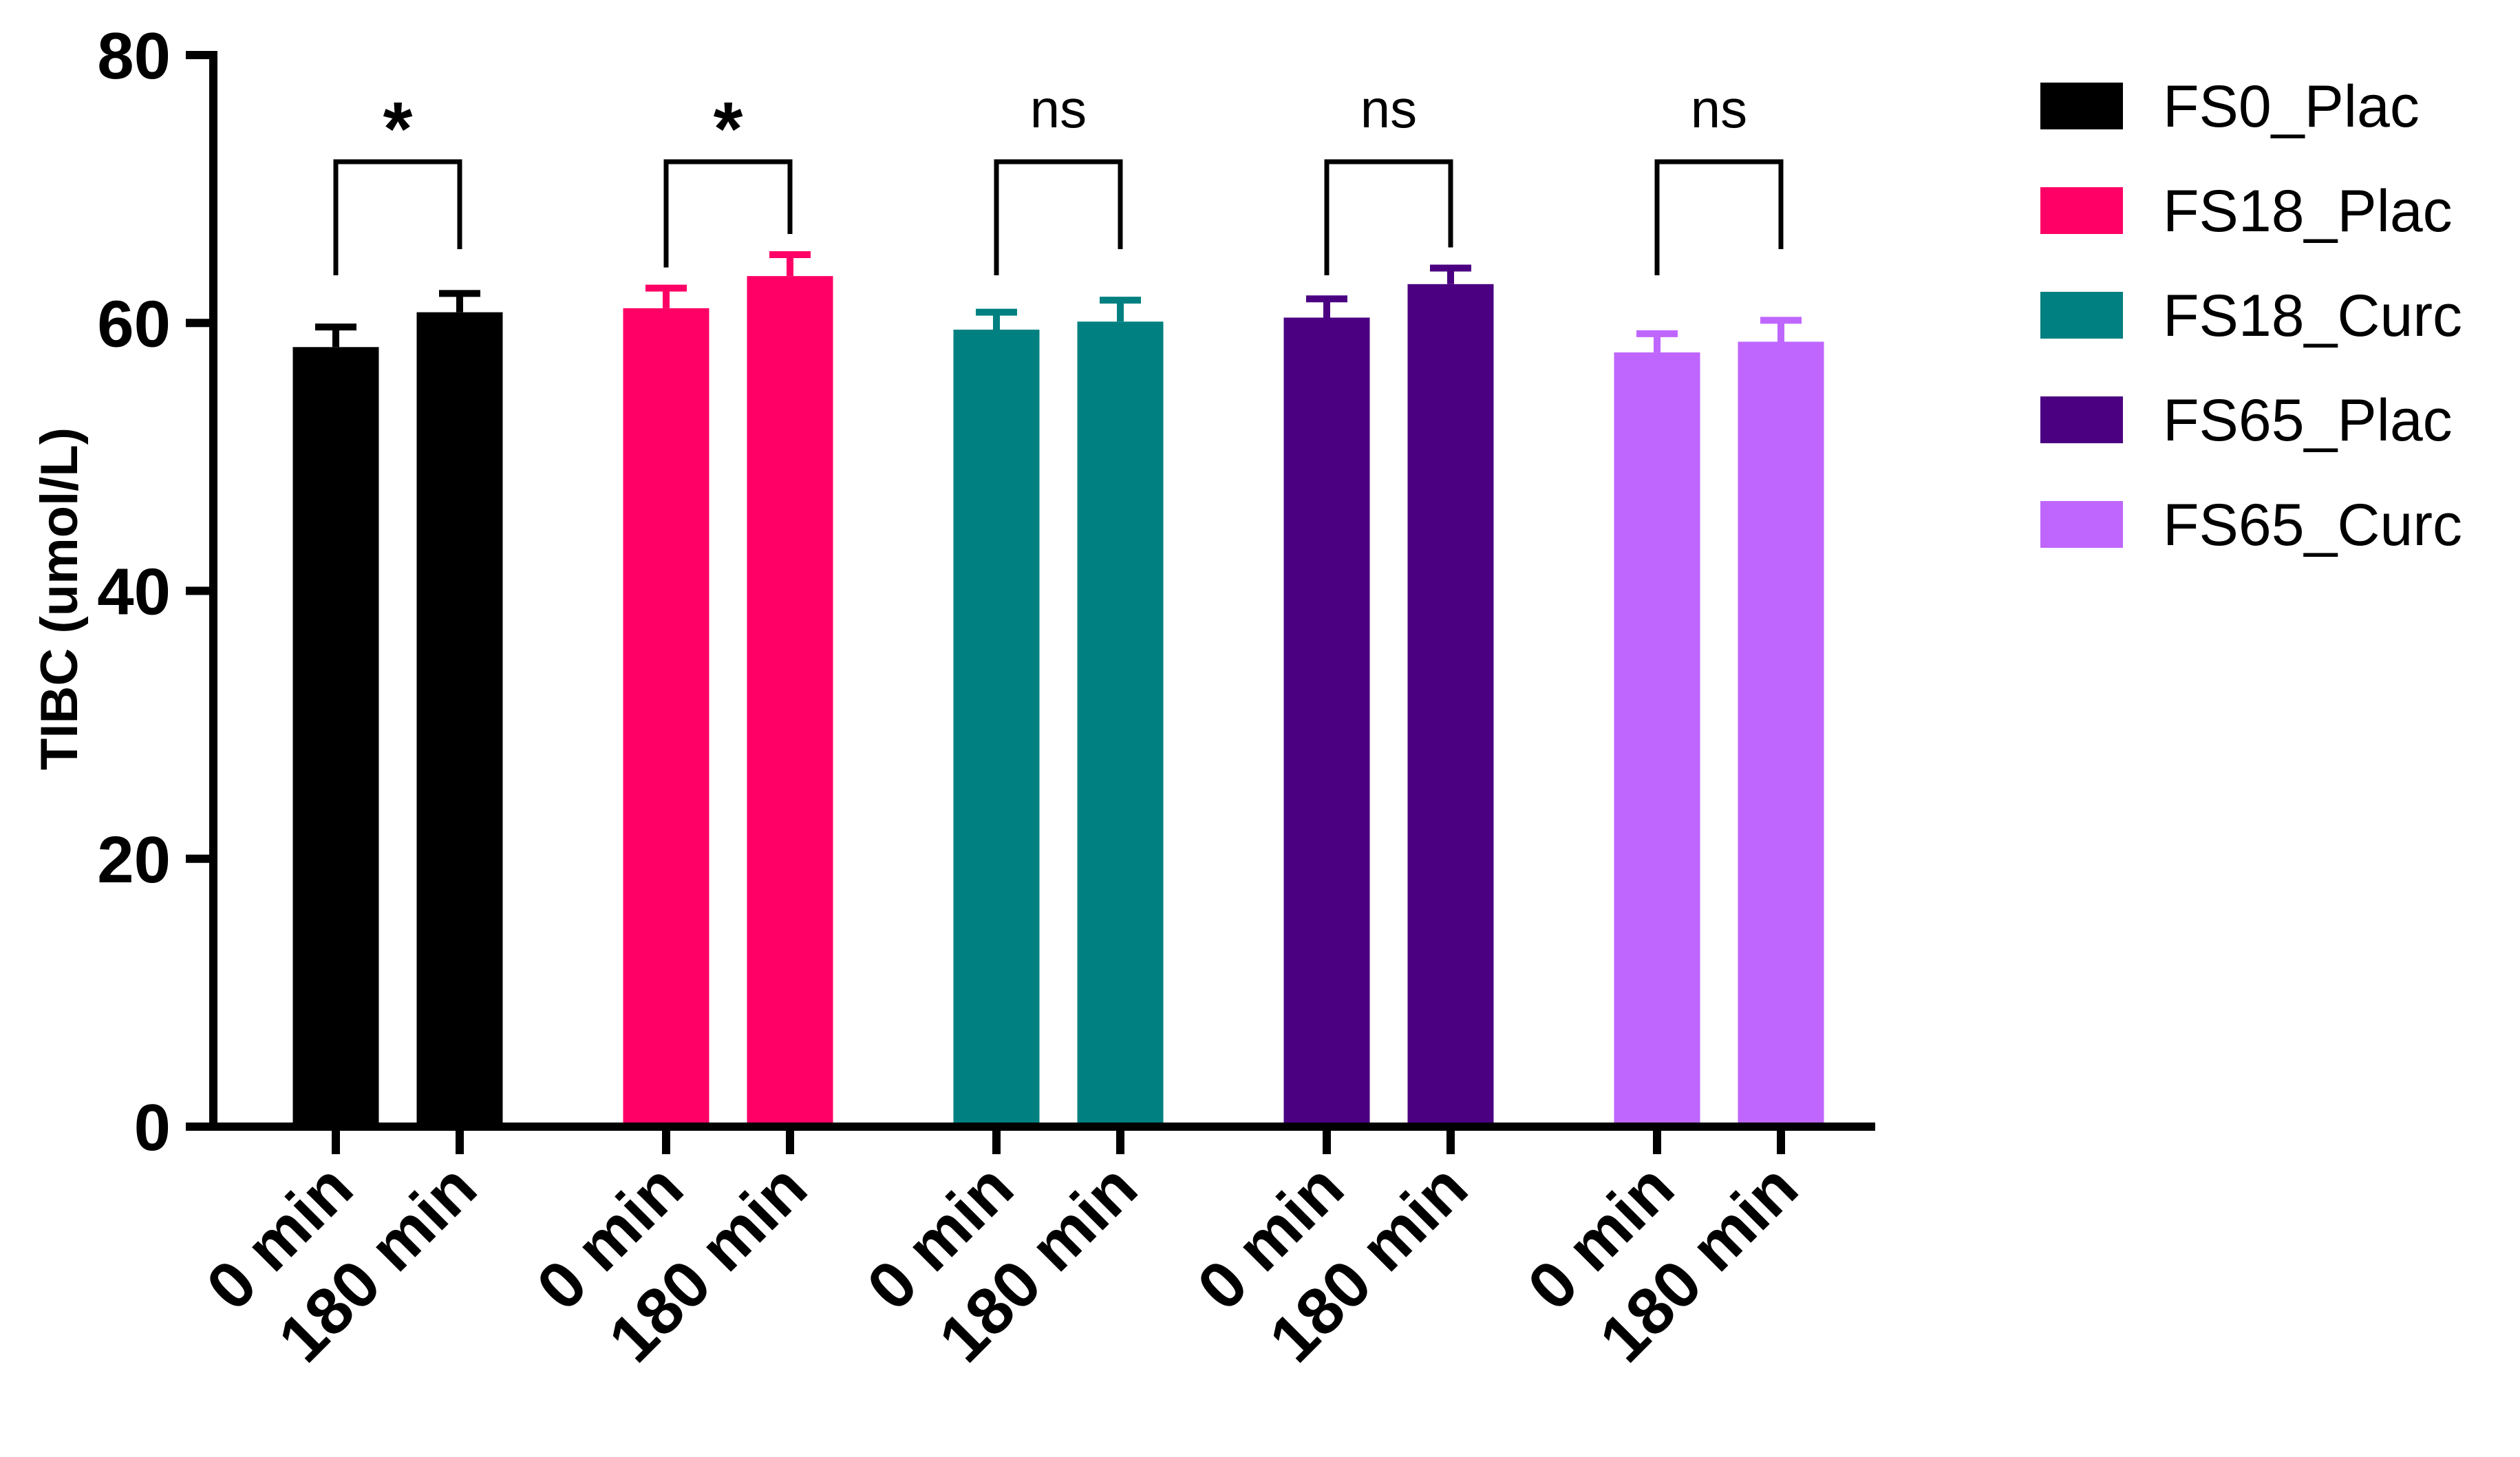 Image resolution: width=2520 pixels, height=1457 pixels. Describe the element at coordinates (2081, 210) in the screenshot. I see `legend-swatch-FS18_Plac` at that location.